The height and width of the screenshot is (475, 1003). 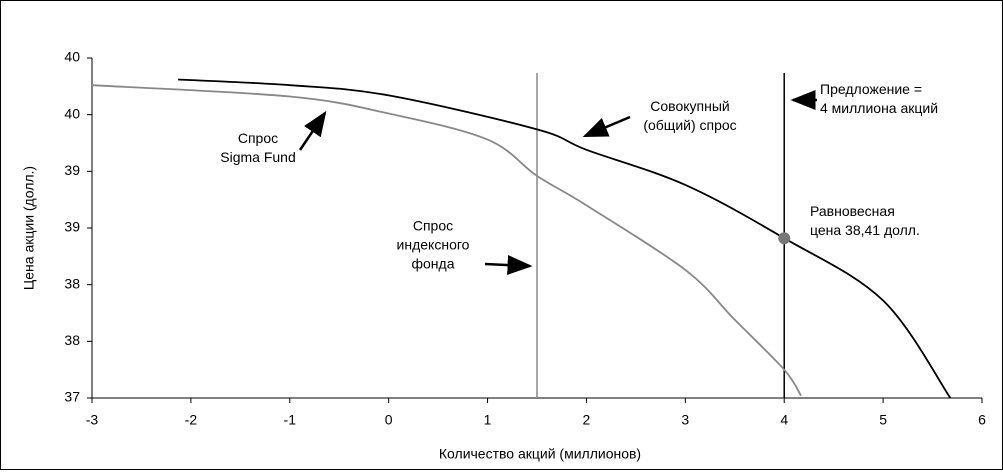 I want to click on x-tick-label: 5, so click(x=883, y=420).